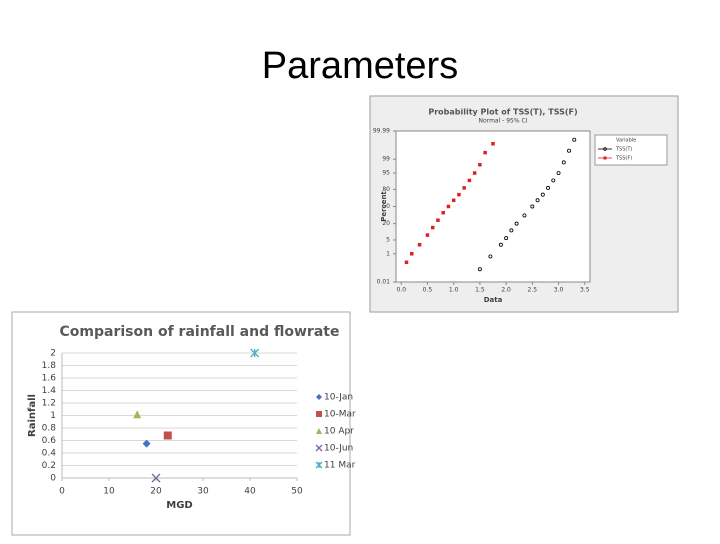 The width and height of the screenshot is (720, 544). I want to click on y-tick-label: 99.99, so click(381, 131).